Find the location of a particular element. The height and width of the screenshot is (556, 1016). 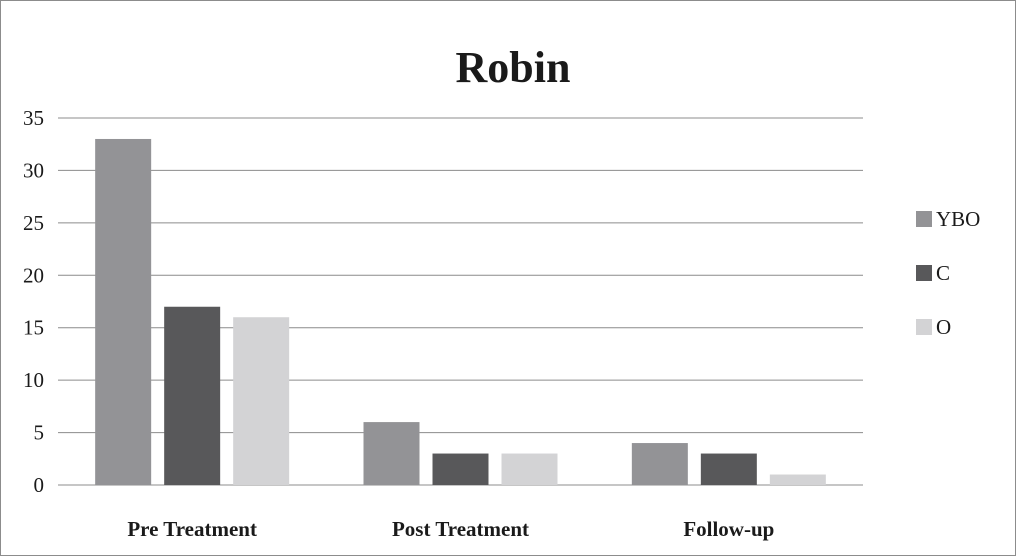

y-axis-ticks: 0 5 10 15 20 25 30 35 is located at coordinates (33, 301).